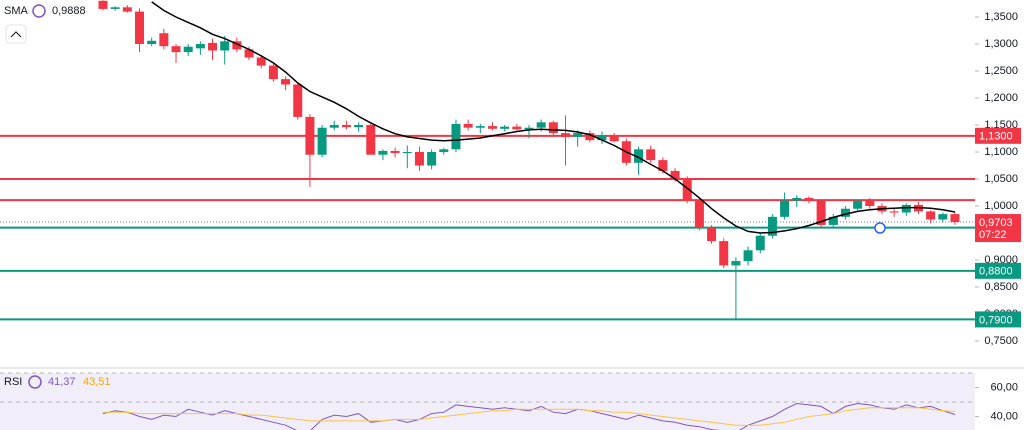 Image resolution: width=1024 pixels, height=430 pixels. I want to click on y-tick-label: 1,1000, so click(1001, 152).